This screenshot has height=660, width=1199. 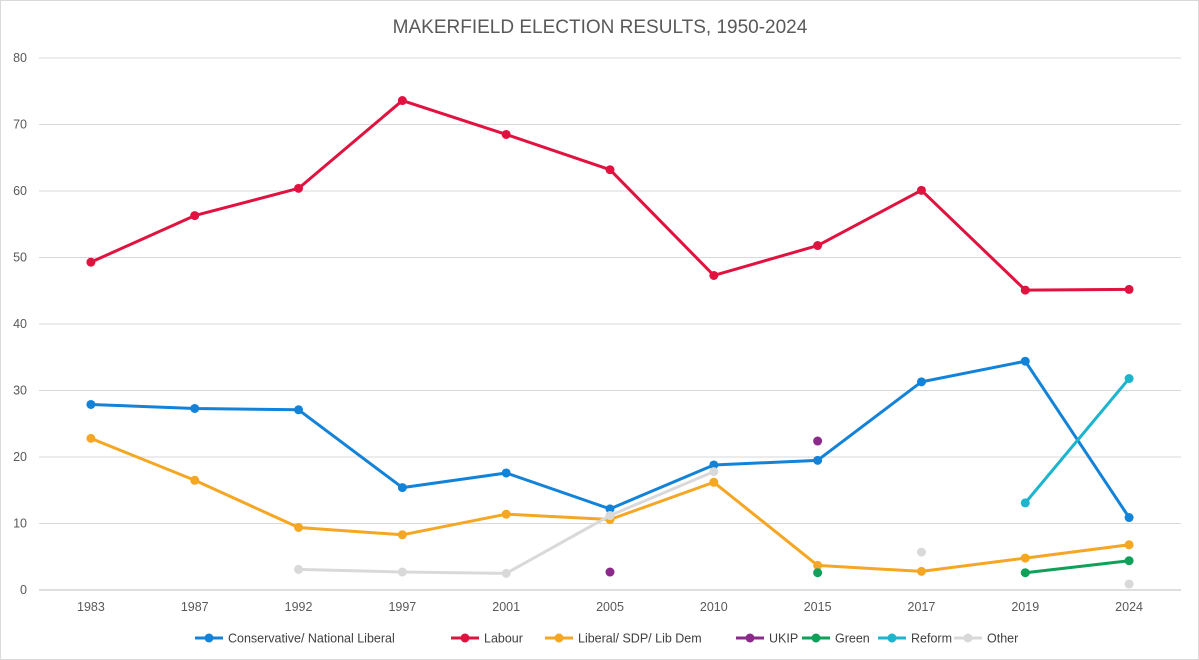 What do you see at coordinates (1002, 639) in the screenshot?
I see `legend-label: Other` at bounding box center [1002, 639].